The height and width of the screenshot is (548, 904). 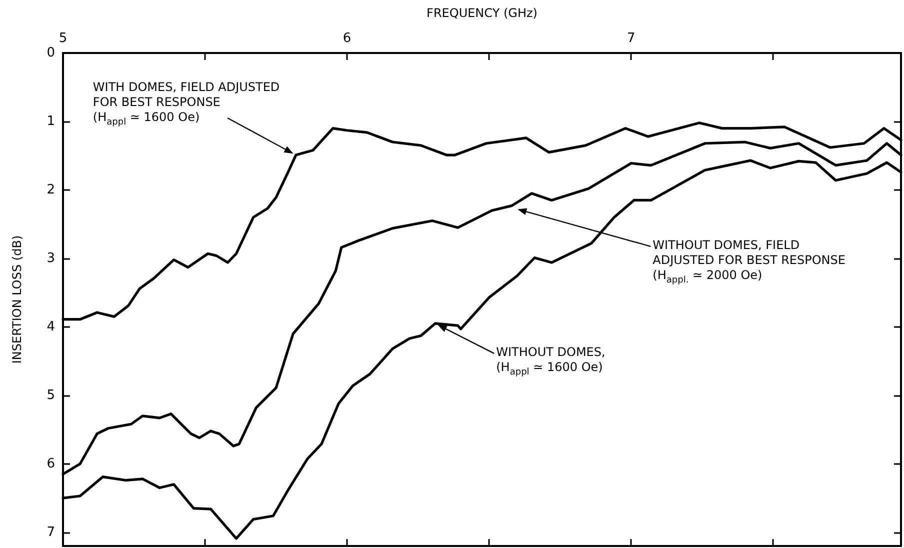 I want to click on y-tick-label: 7, so click(x=50, y=532).